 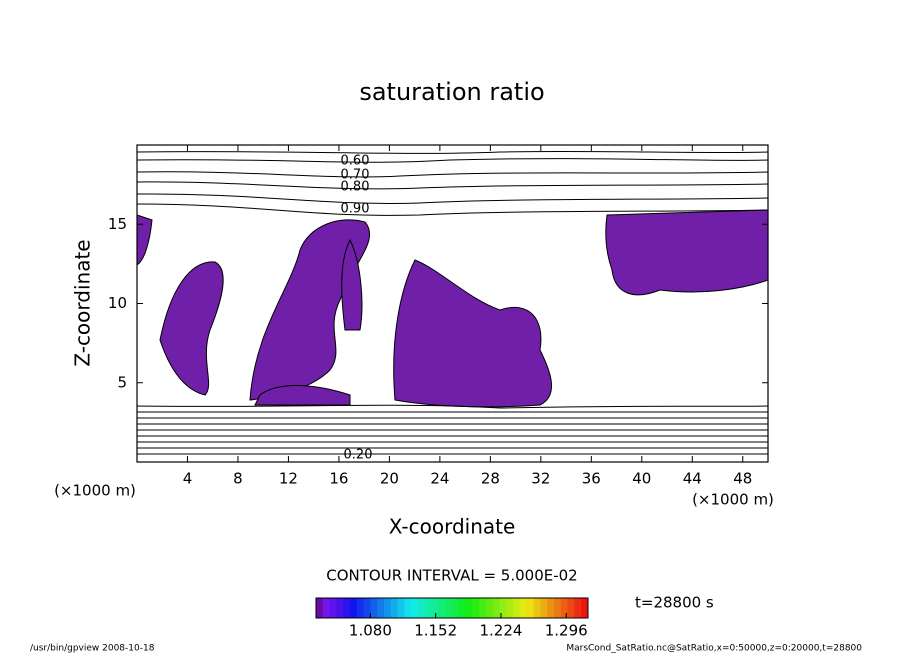 What do you see at coordinates (83, 302) in the screenshot?
I see `y-axis-label: Z-coordinate` at bounding box center [83, 302].